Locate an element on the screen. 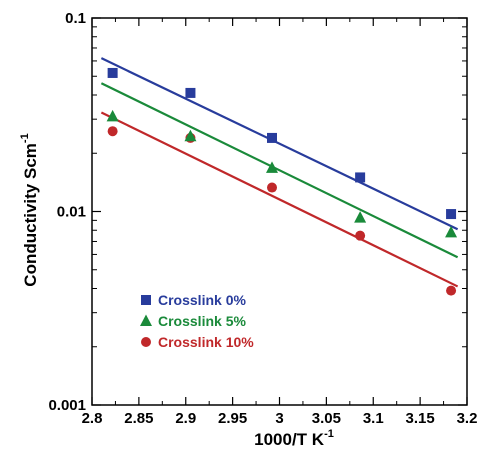 The height and width of the screenshot is (457, 486). x-tick-label: 3.05 is located at coordinates (326, 418).